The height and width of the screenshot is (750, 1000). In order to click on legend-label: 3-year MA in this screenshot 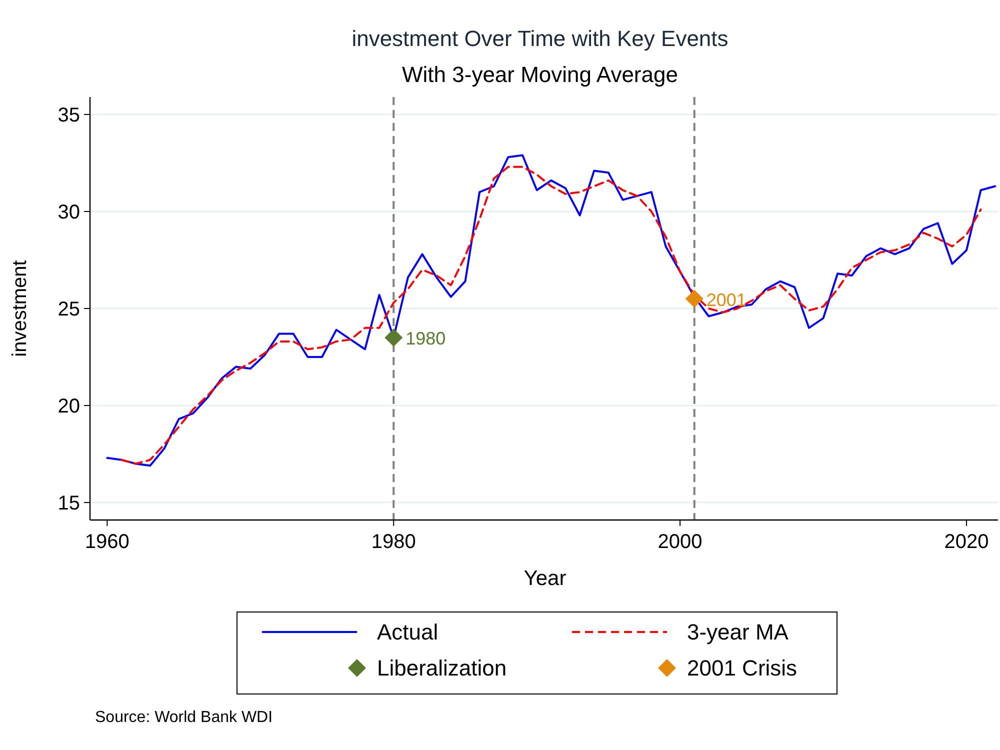, I will do `click(738, 632)`.